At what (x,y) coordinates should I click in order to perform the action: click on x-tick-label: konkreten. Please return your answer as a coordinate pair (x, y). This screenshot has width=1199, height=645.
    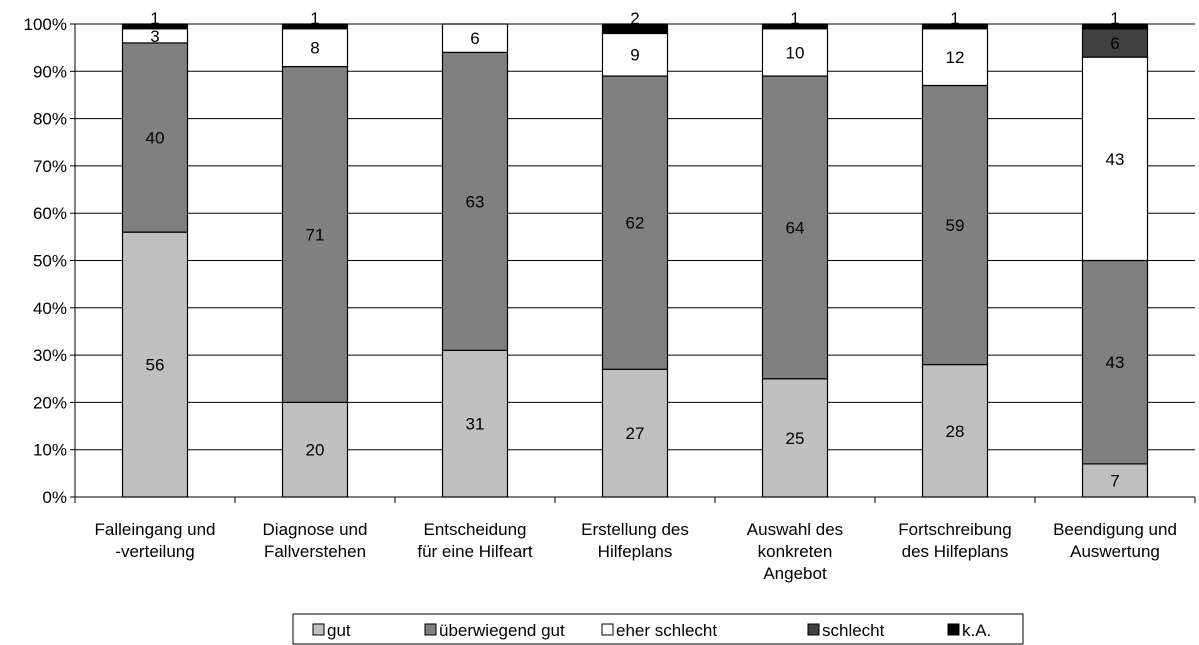
    Looking at the image, I should click on (795, 551).